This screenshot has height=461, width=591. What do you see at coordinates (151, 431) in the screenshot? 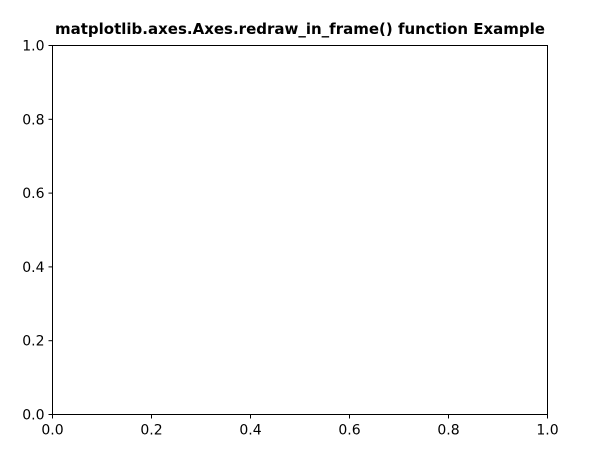
I see `x-tick-label: 0.2` at bounding box center [151, 431].